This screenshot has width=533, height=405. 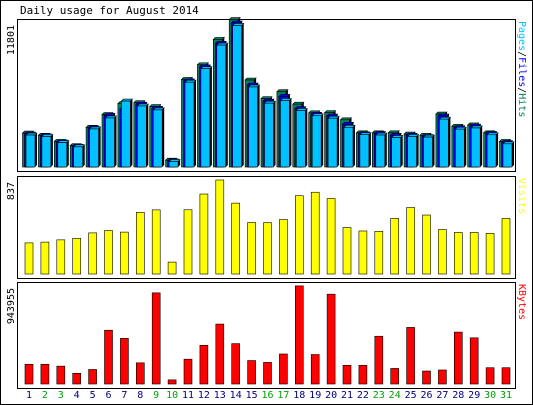 I want to click on legend-part-2: Files, so click(x=521, y=72).